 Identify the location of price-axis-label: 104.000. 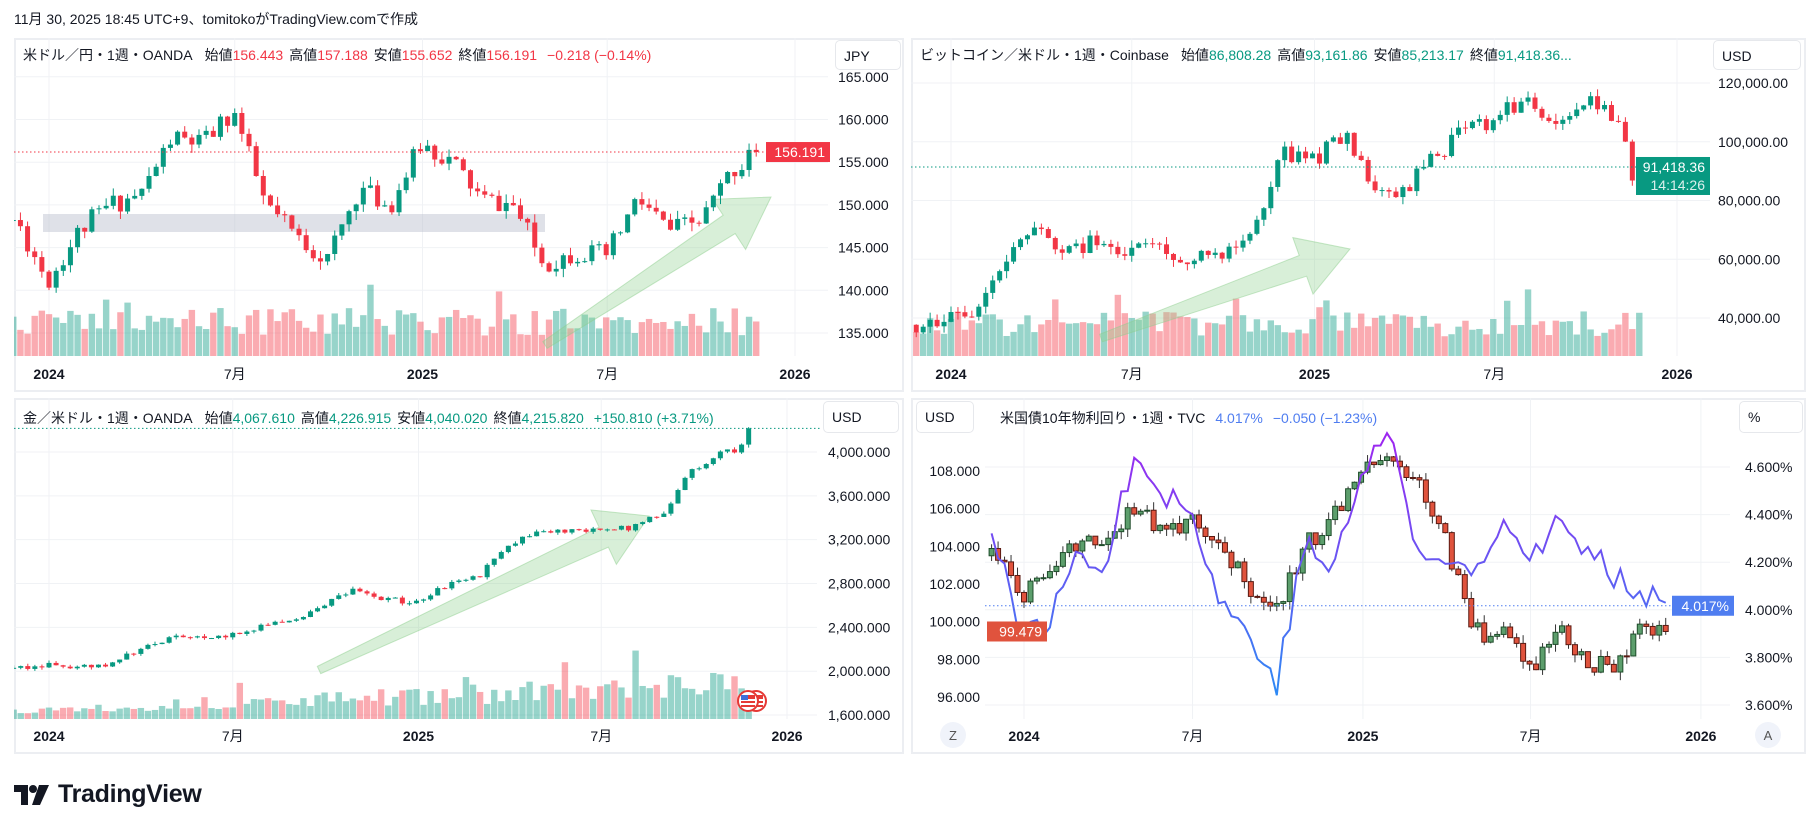
(954, 546).